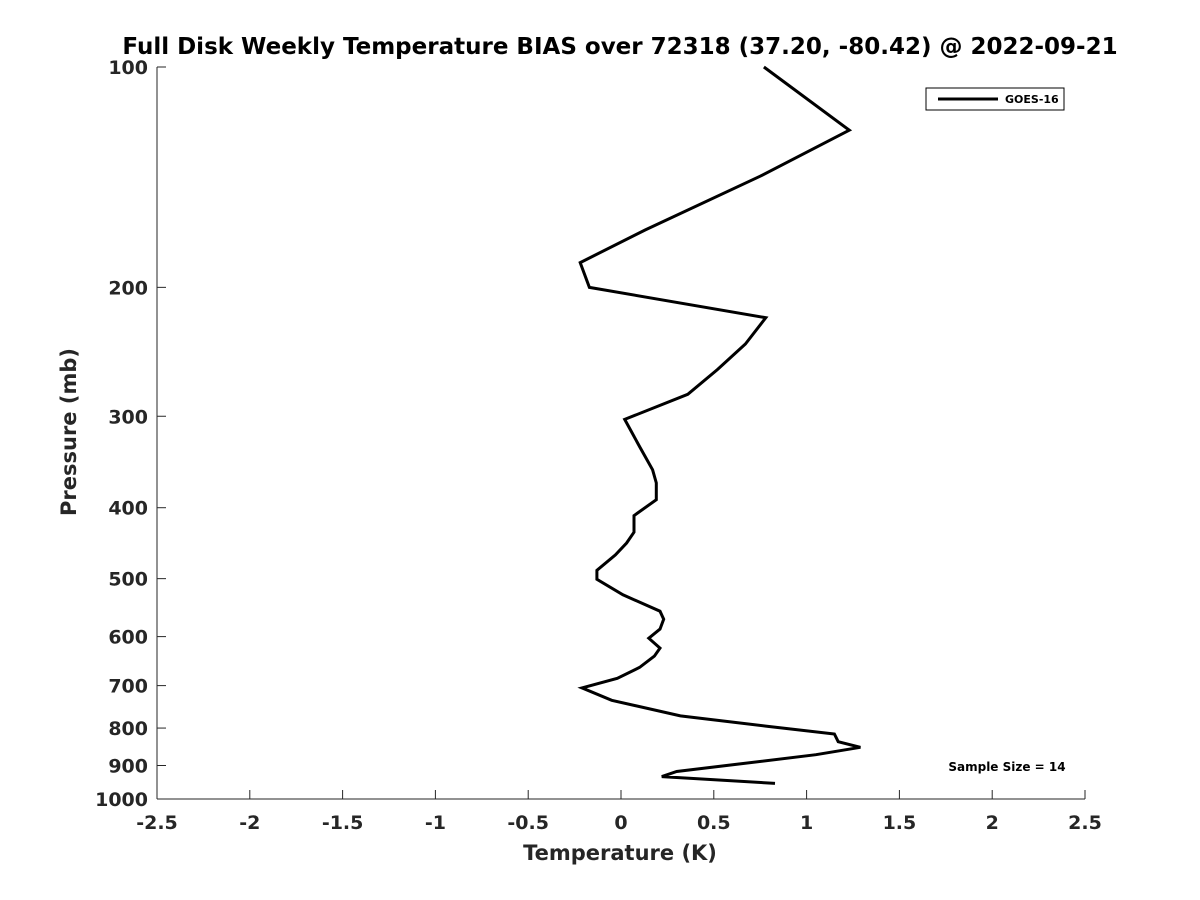 Image resolution: width=1200 pixels, height=900 pixels. I want to click on y-tick-label: 300, so click(128, 417).